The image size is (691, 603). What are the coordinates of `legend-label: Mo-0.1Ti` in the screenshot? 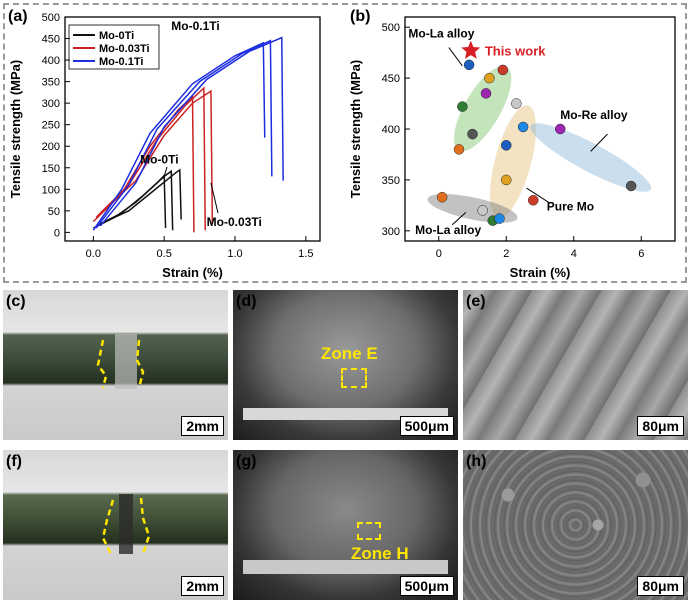 It's located at (121, 62).